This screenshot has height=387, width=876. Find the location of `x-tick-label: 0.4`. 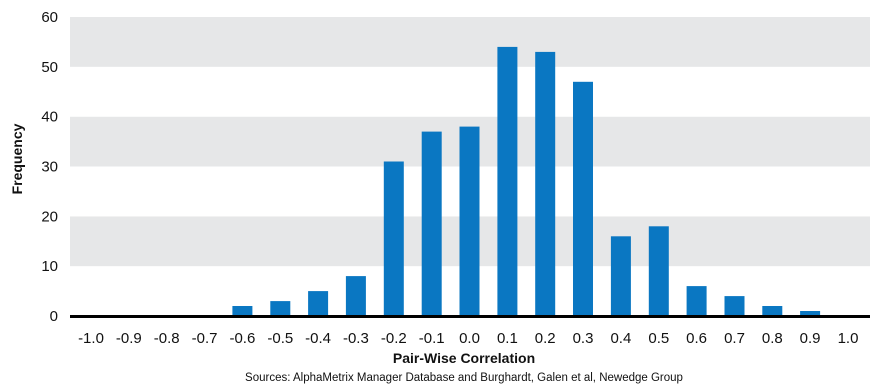

x-tick-label: 0.4 is located at coordinates (620, 338).